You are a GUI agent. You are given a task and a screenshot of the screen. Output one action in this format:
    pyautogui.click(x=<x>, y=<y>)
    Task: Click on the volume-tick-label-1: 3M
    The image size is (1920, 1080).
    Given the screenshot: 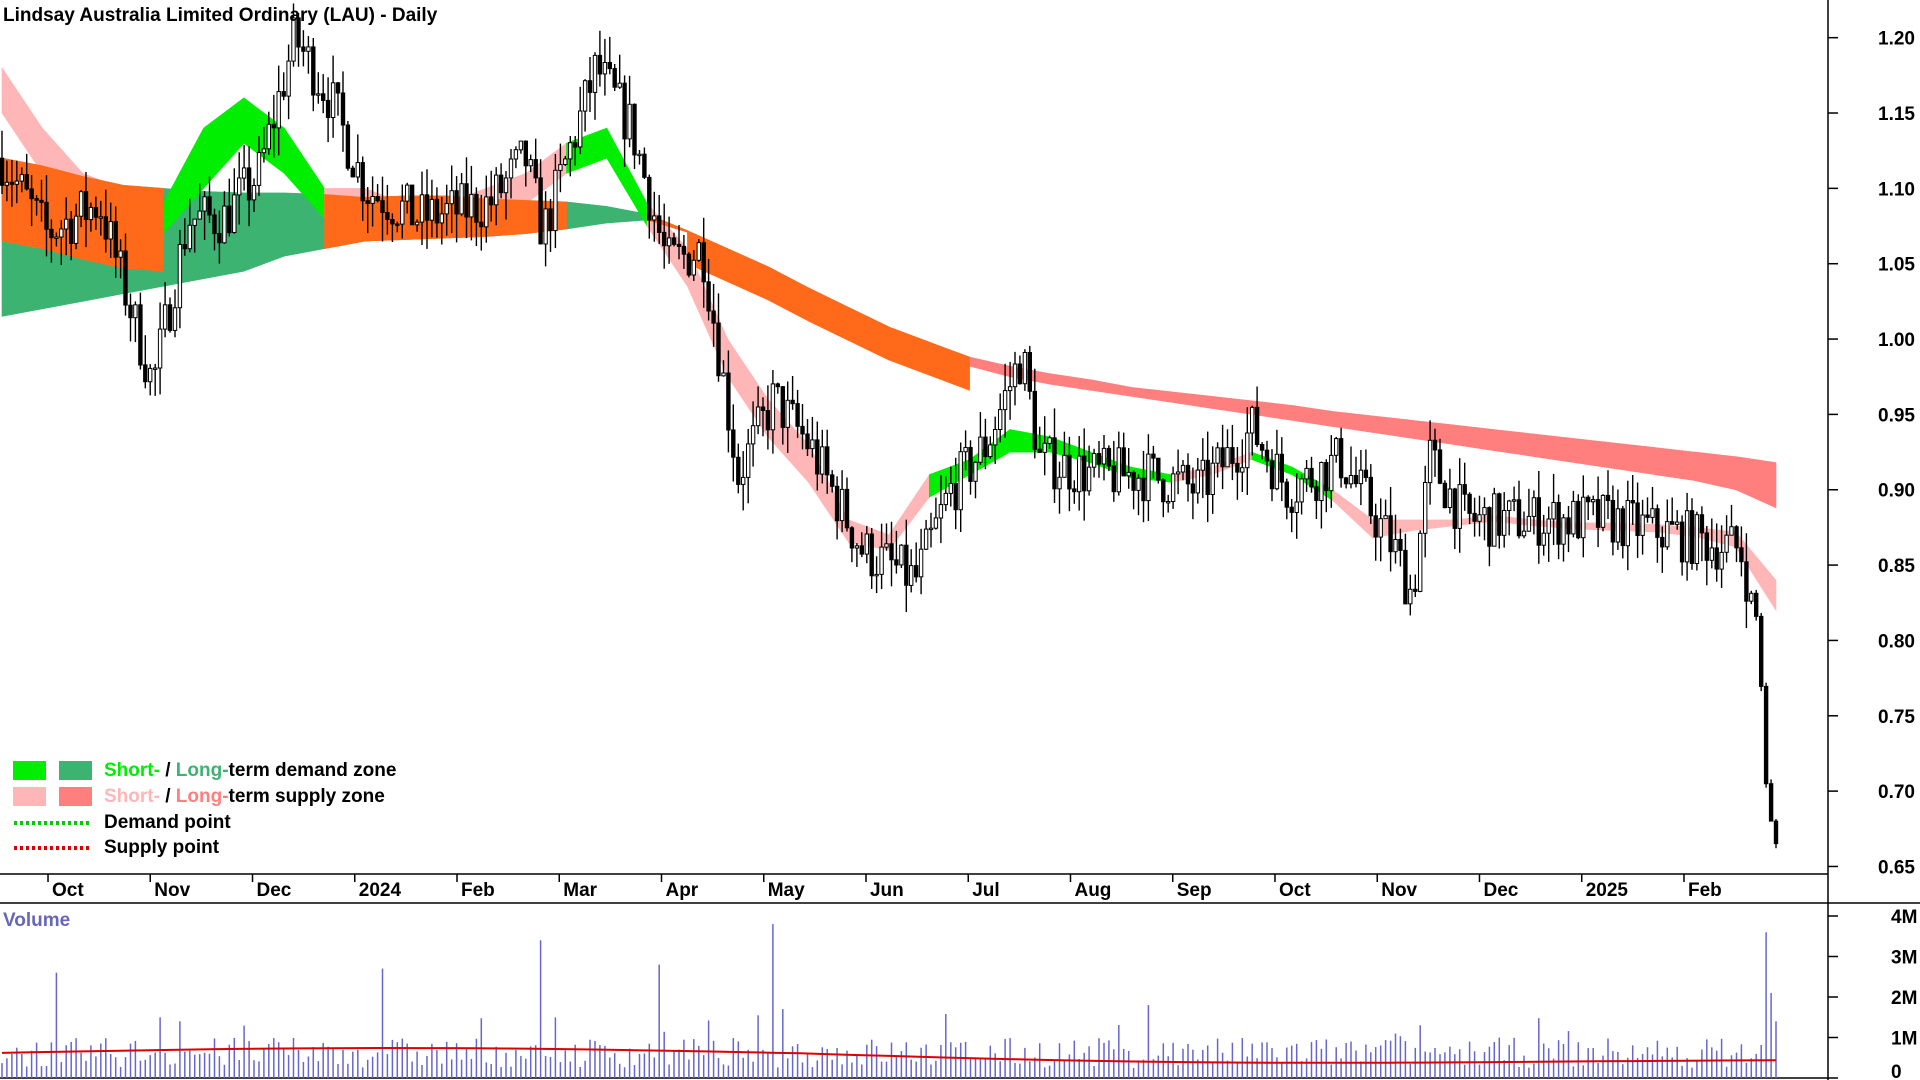 What is the action you would take?
    pyautogui.click(x=1904, y=958)
    